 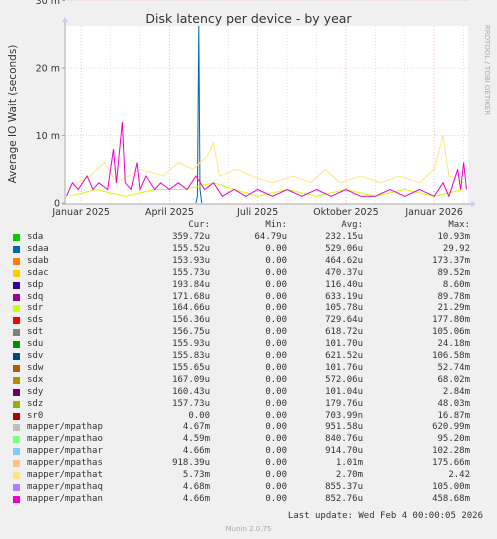 What do you see at coordinates (451, 320) in the screenshot?
I see `legend-max-value: 177.80m` at bounding box center [451, 320].